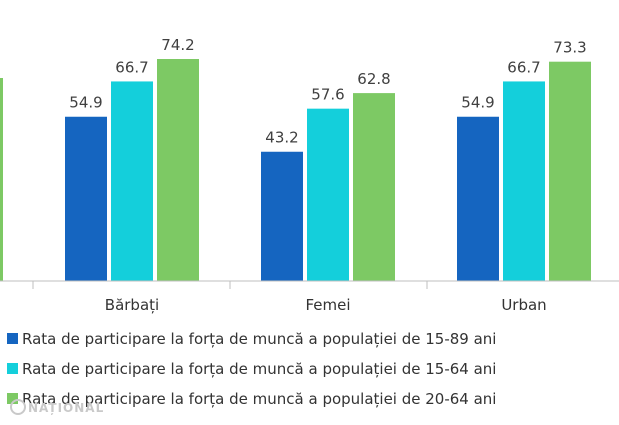  I want to click on category-label: Bărbați, so click(132, 305).